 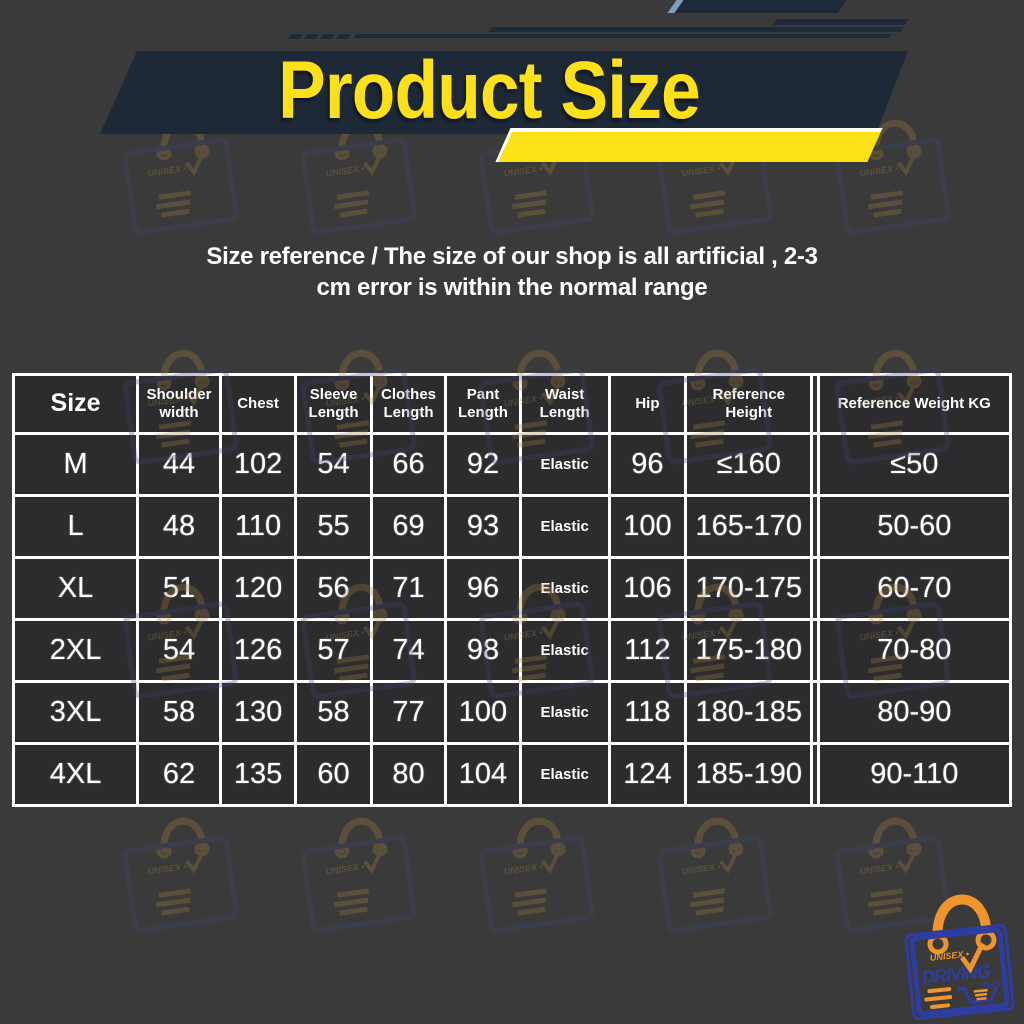 I want to click on deco-parallelogram, so click(x=759, y=6).